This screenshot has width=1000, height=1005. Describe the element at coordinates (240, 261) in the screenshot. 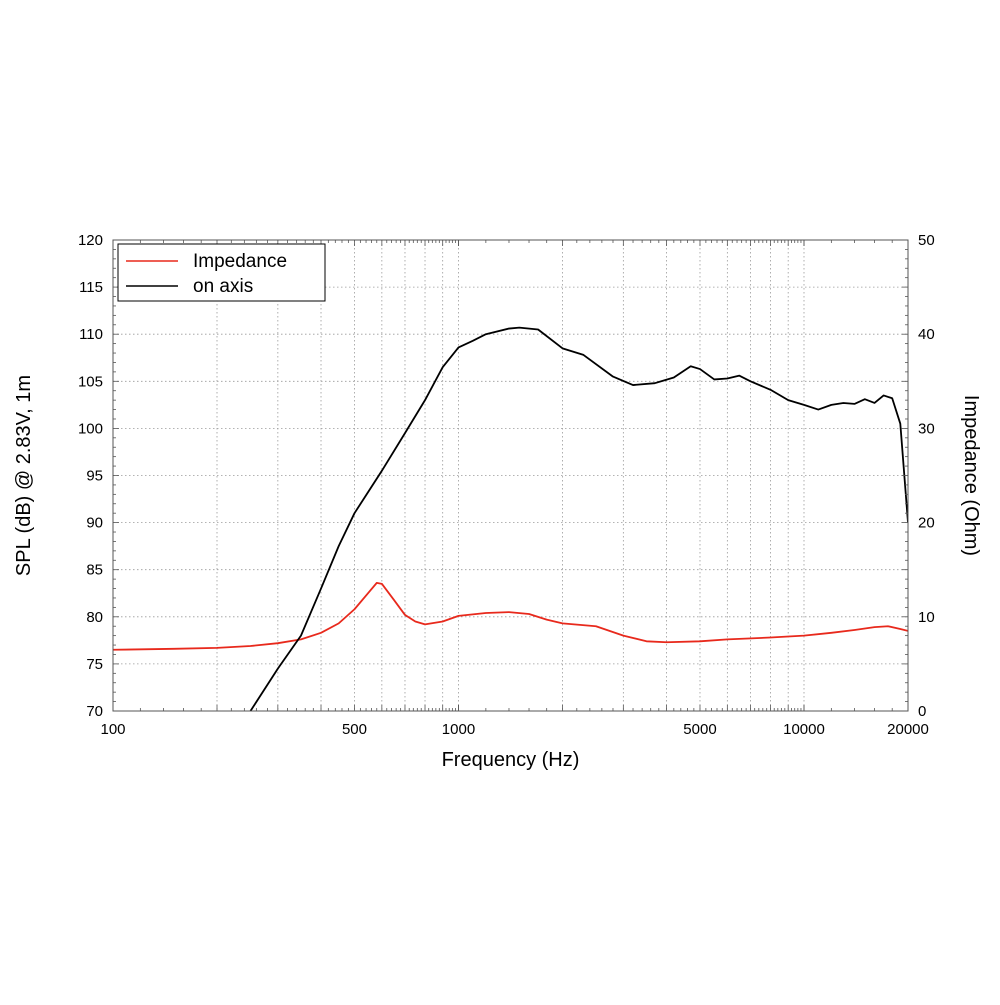

I see `legend-label-impedance: Impedance` at that location.